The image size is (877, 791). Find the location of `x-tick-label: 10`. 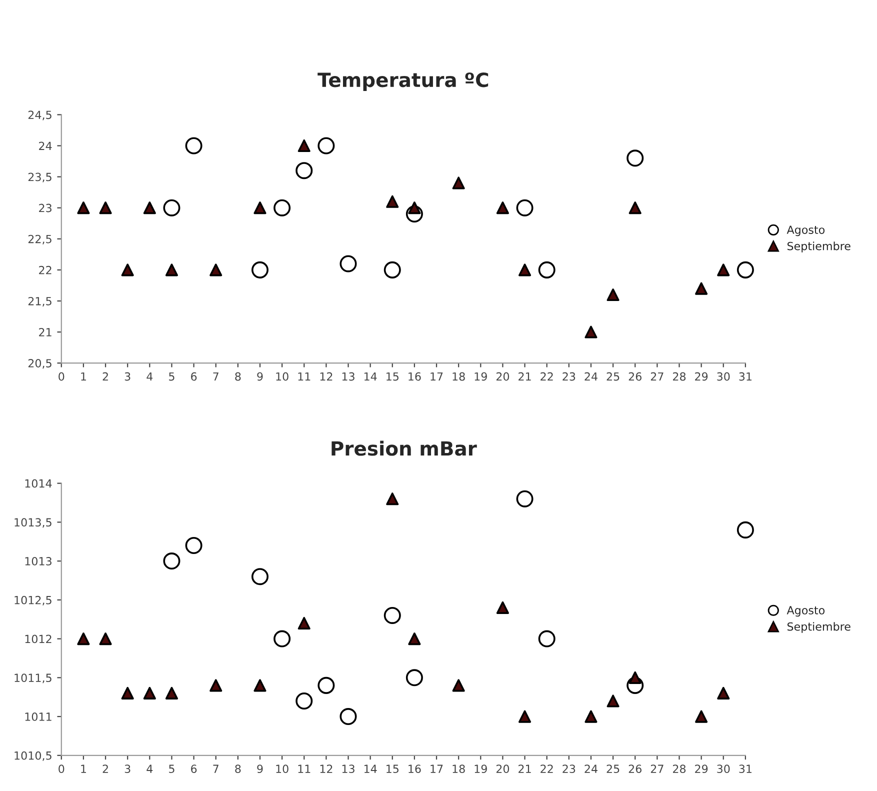

x-tick-label: 10 is located at coordinates (282, 769).